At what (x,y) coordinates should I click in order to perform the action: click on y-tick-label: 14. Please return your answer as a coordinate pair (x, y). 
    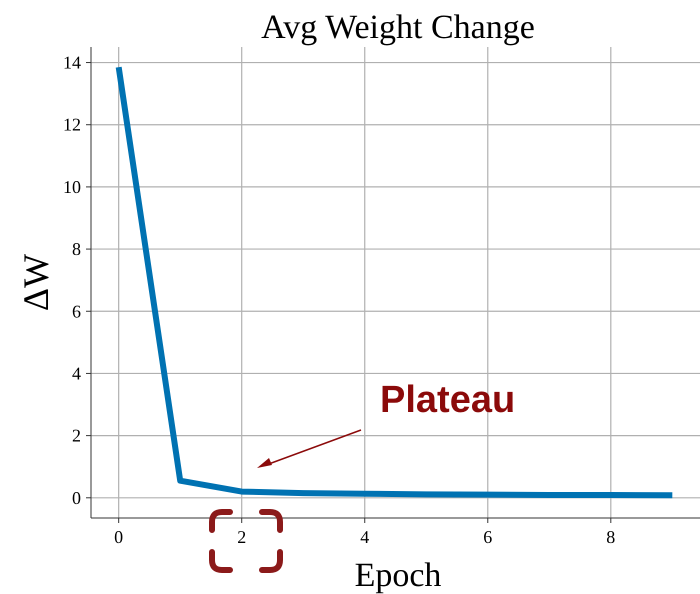
    Looking at the image, I should click on (72, 62).